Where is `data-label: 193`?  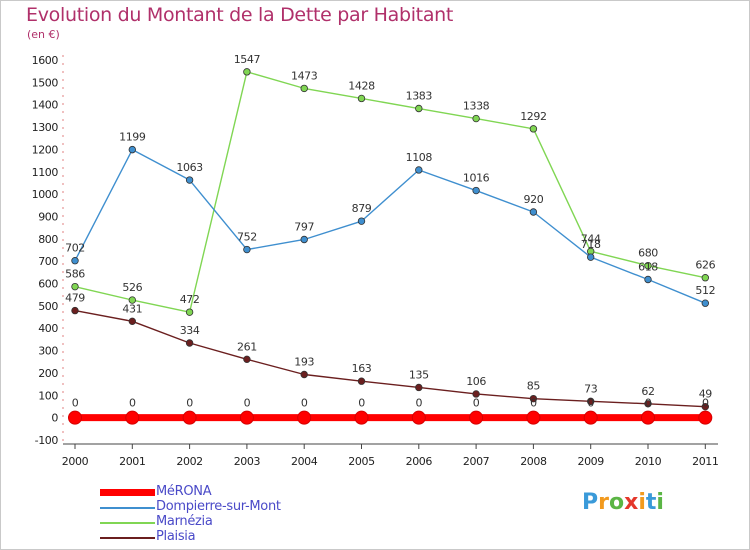
data-label: 193 is located at coordinates (304, 362).